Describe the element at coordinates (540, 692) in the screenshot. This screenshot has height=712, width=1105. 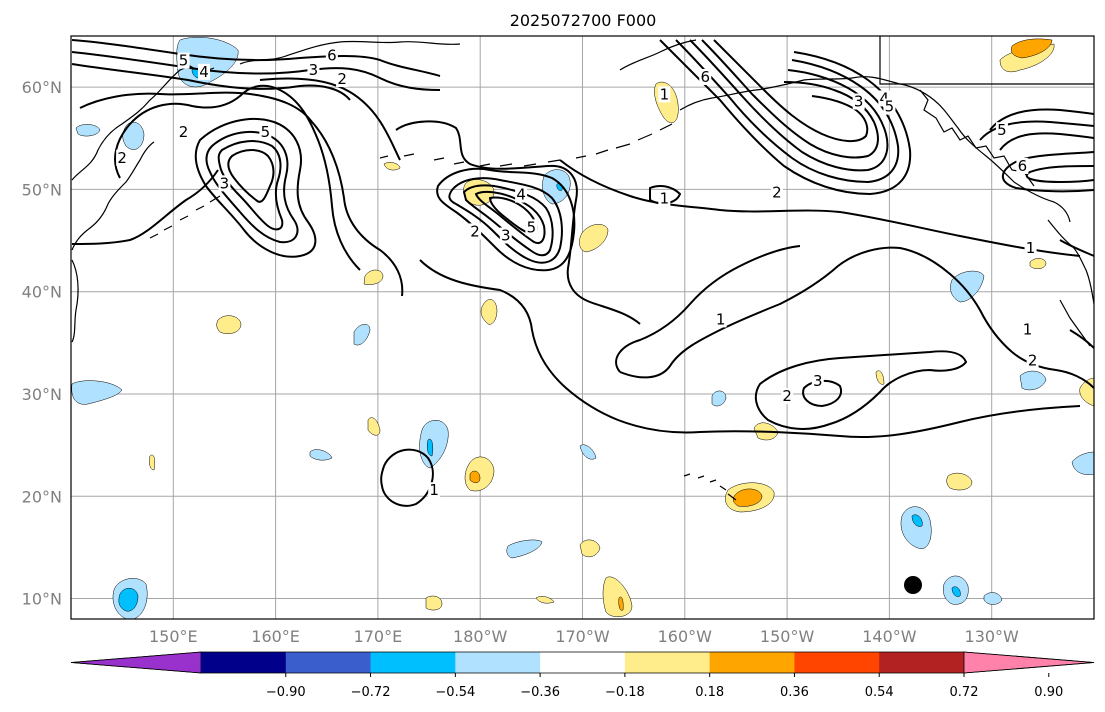
I see `colorbar-tick-label: −0.36` at that location.